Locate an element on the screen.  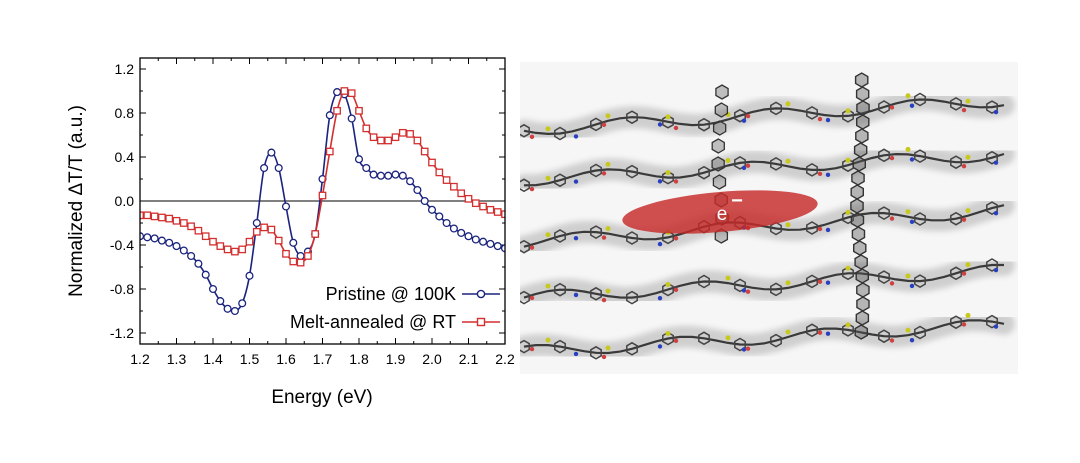
x-tick-label: 1.4 is located at coordinates (213, 359).